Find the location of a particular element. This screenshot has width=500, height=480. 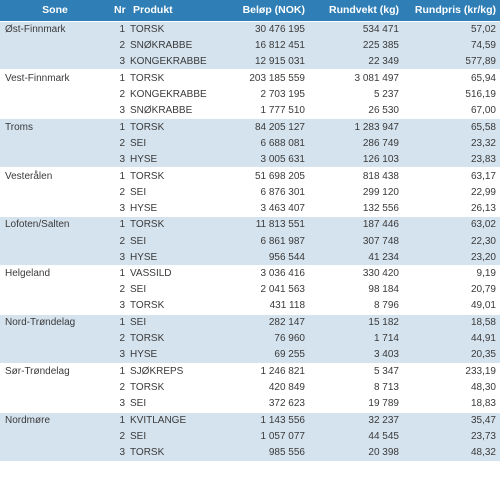

cell-rundpris: 48,30 is located at coordinates (483, 388).